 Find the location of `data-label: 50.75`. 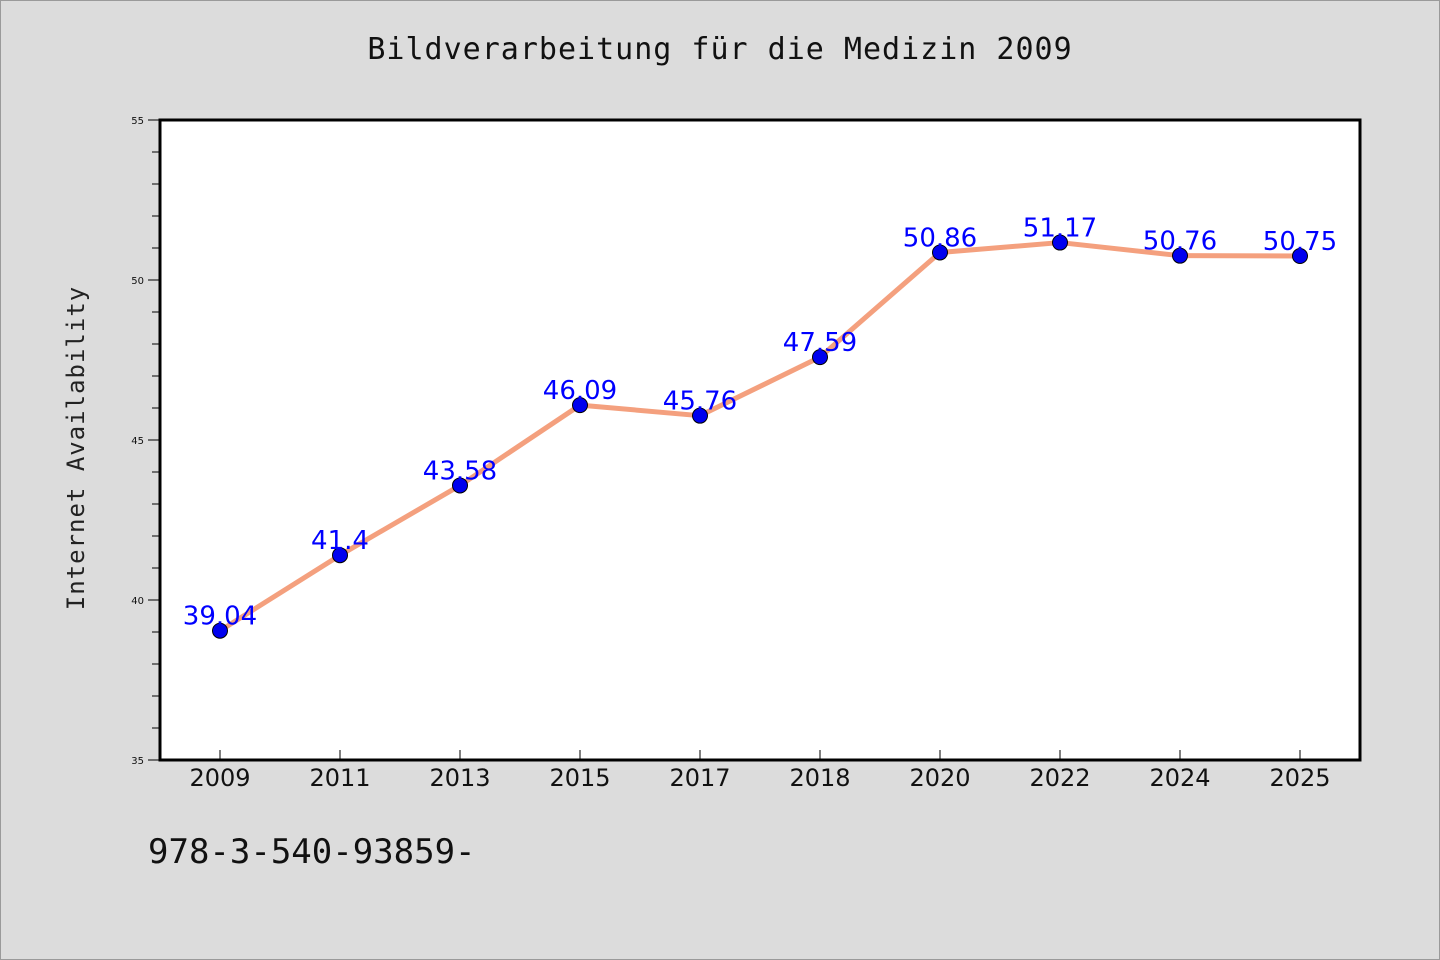

data-label: 50.75 is located at coordinates (1300, 242).